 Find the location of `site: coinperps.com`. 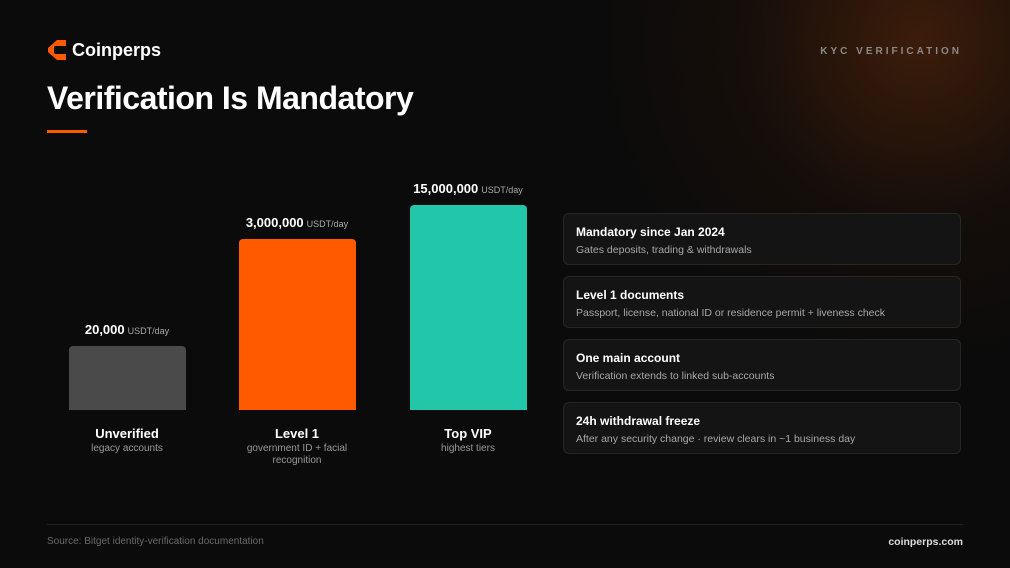

site: coinperps.com is located at coordinates (925, 542).